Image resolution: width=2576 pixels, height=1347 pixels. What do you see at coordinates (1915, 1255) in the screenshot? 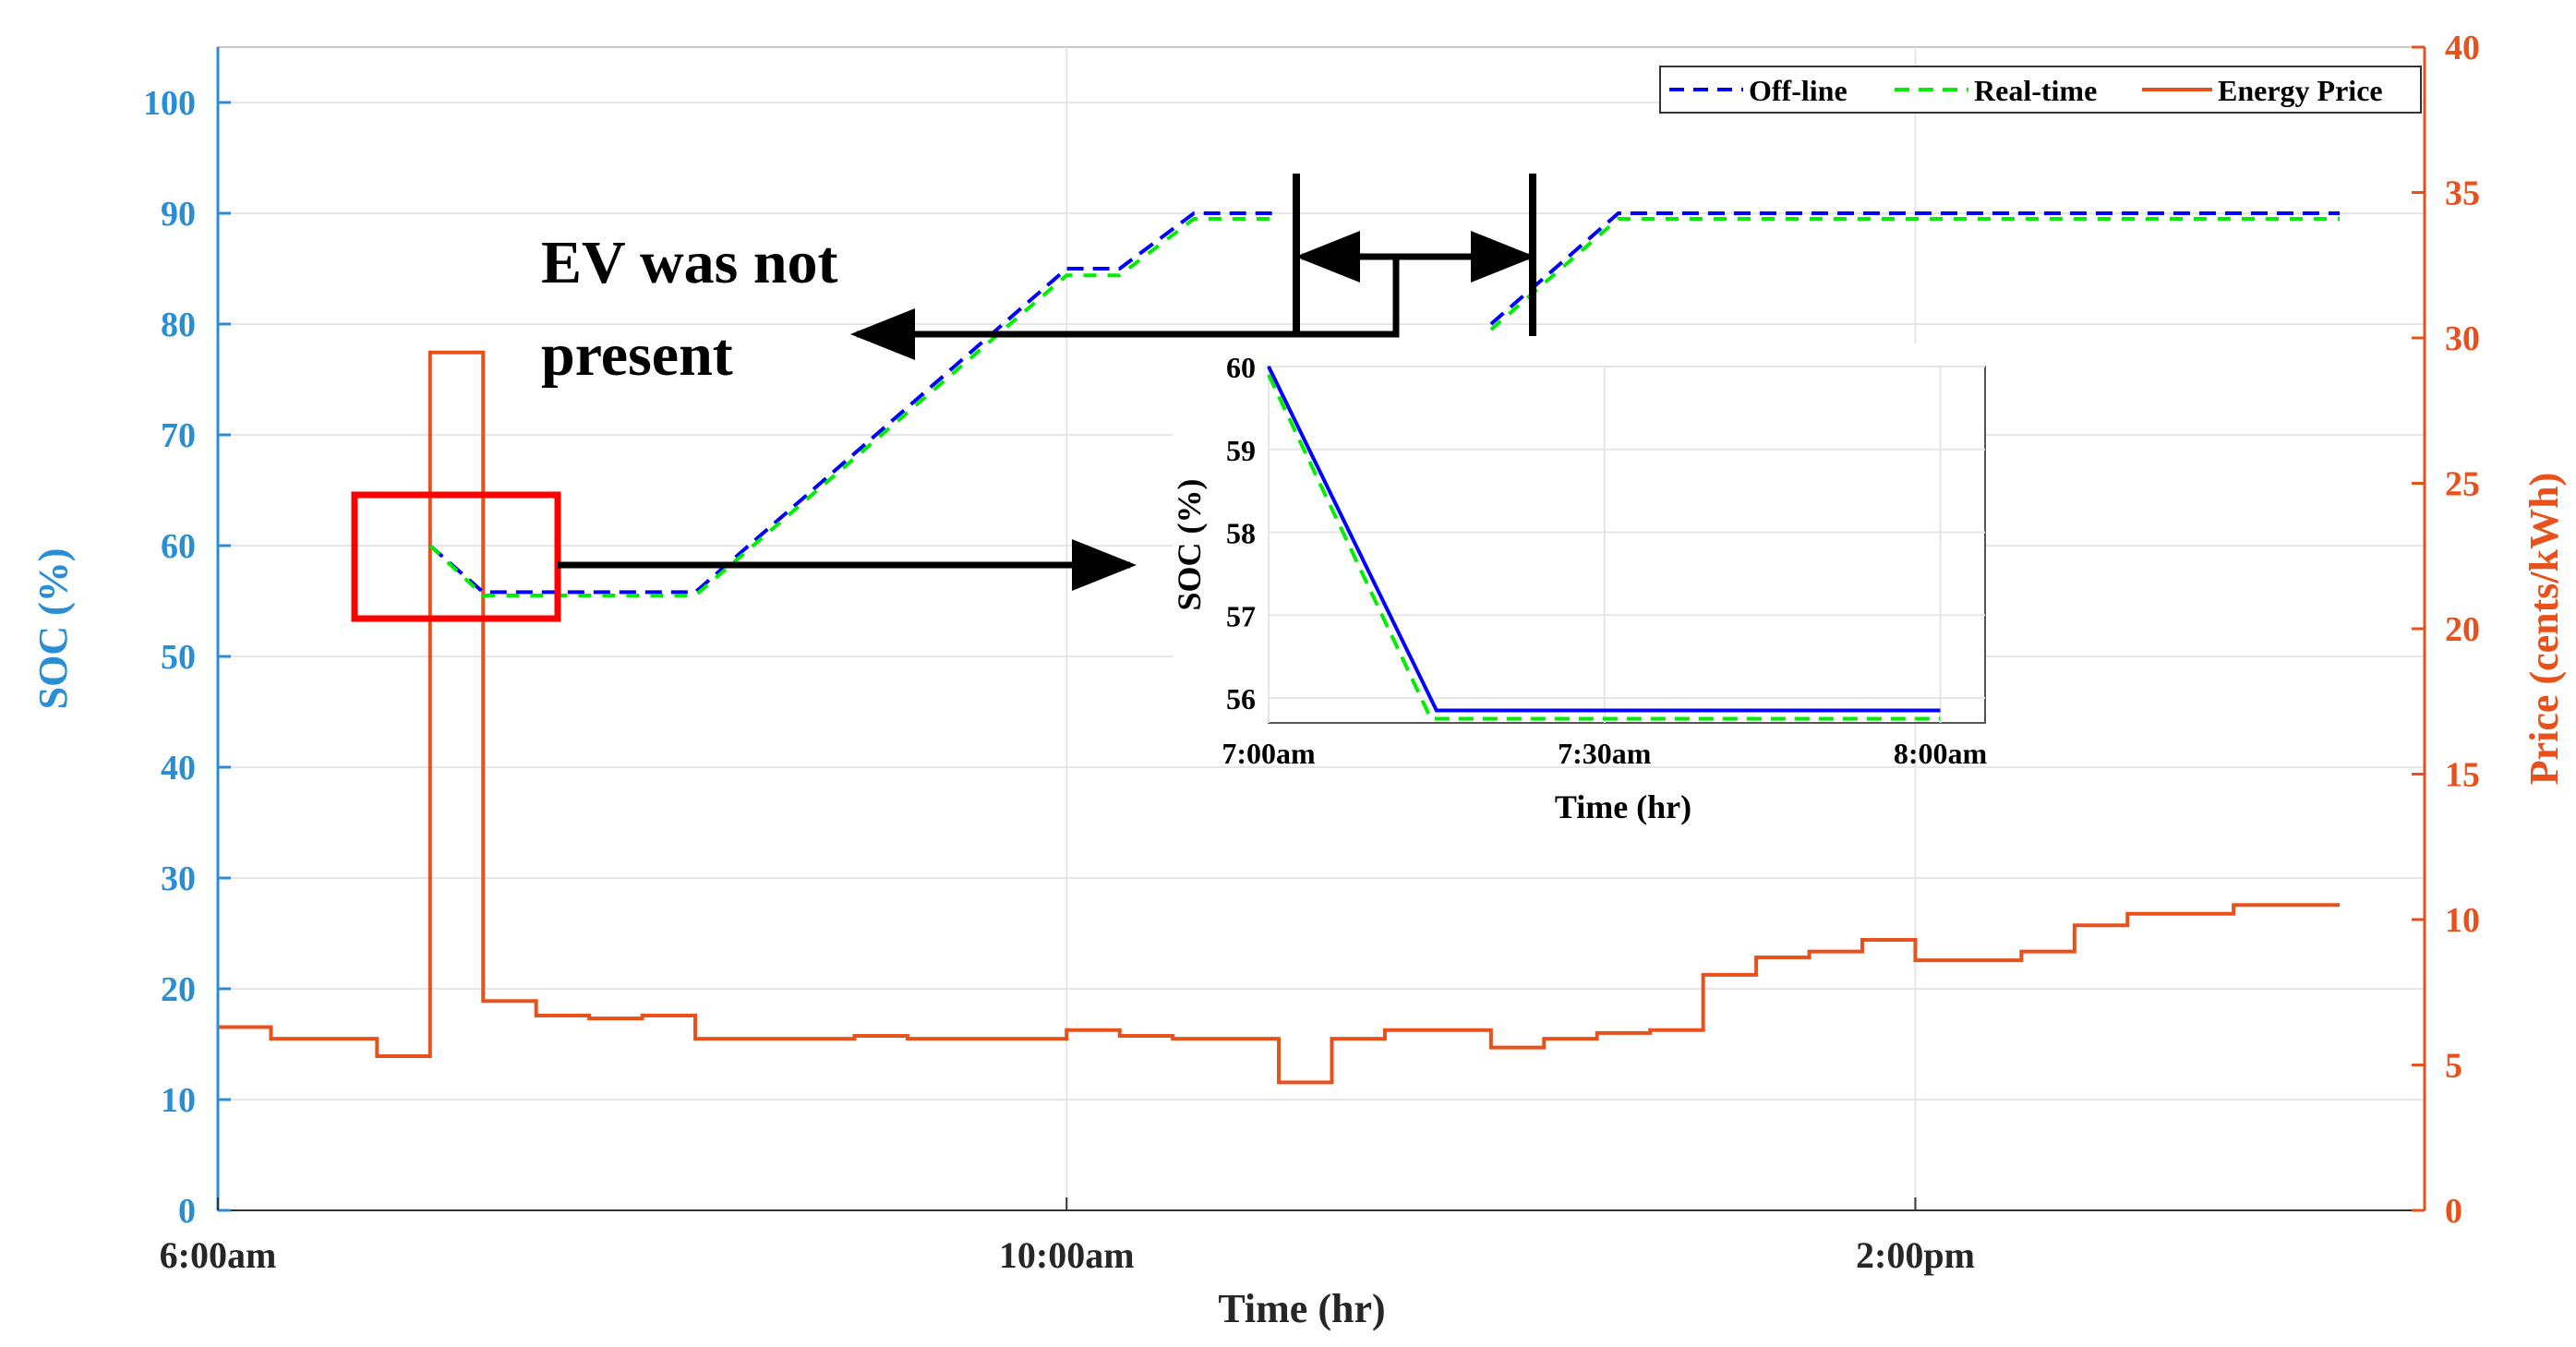
I see `x-tick-label: 2:00pm` at bounding box center [1915, 1255].